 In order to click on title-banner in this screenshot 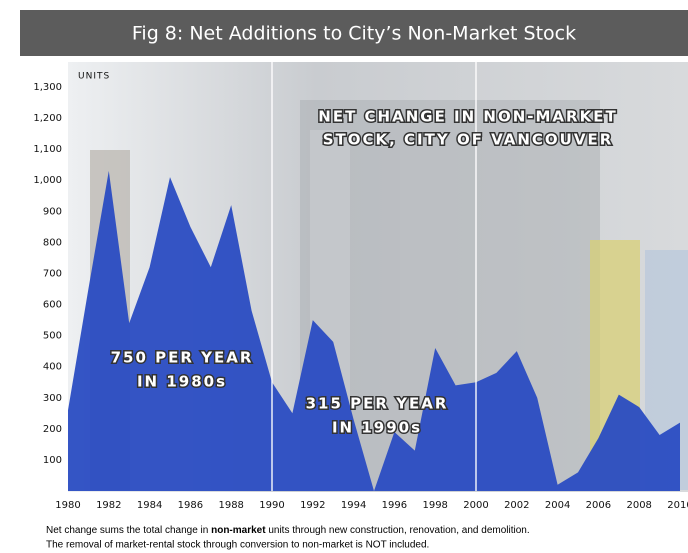, I will do `click(354, 33)`.